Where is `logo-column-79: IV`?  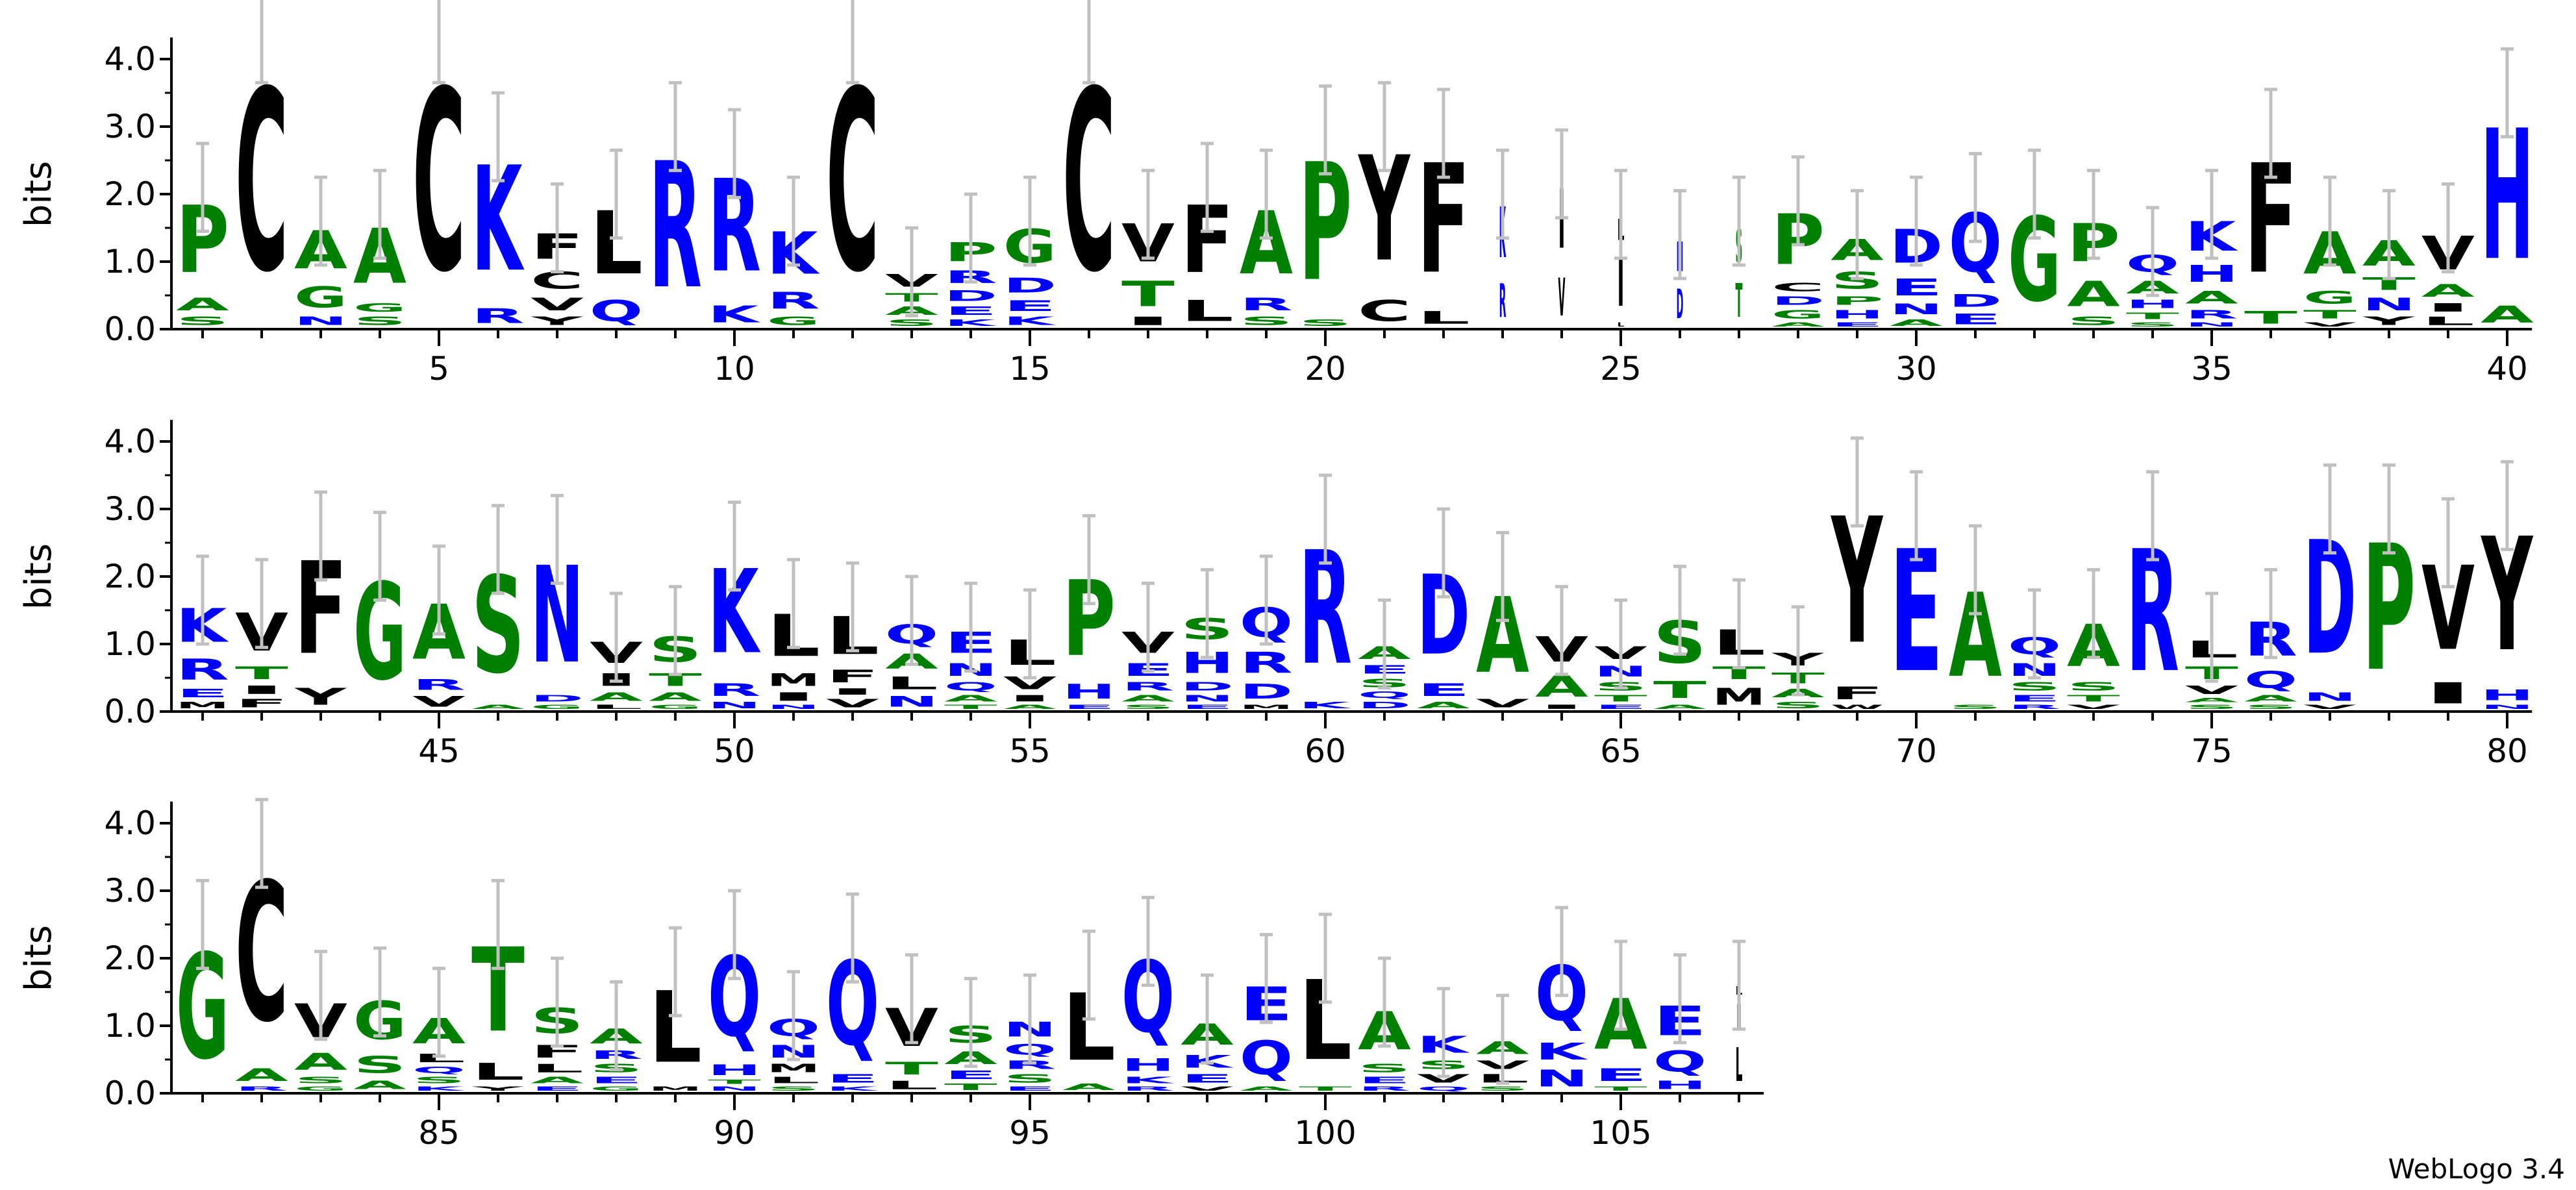 logo-column-79: IV is located at coordinates (2448, 603).